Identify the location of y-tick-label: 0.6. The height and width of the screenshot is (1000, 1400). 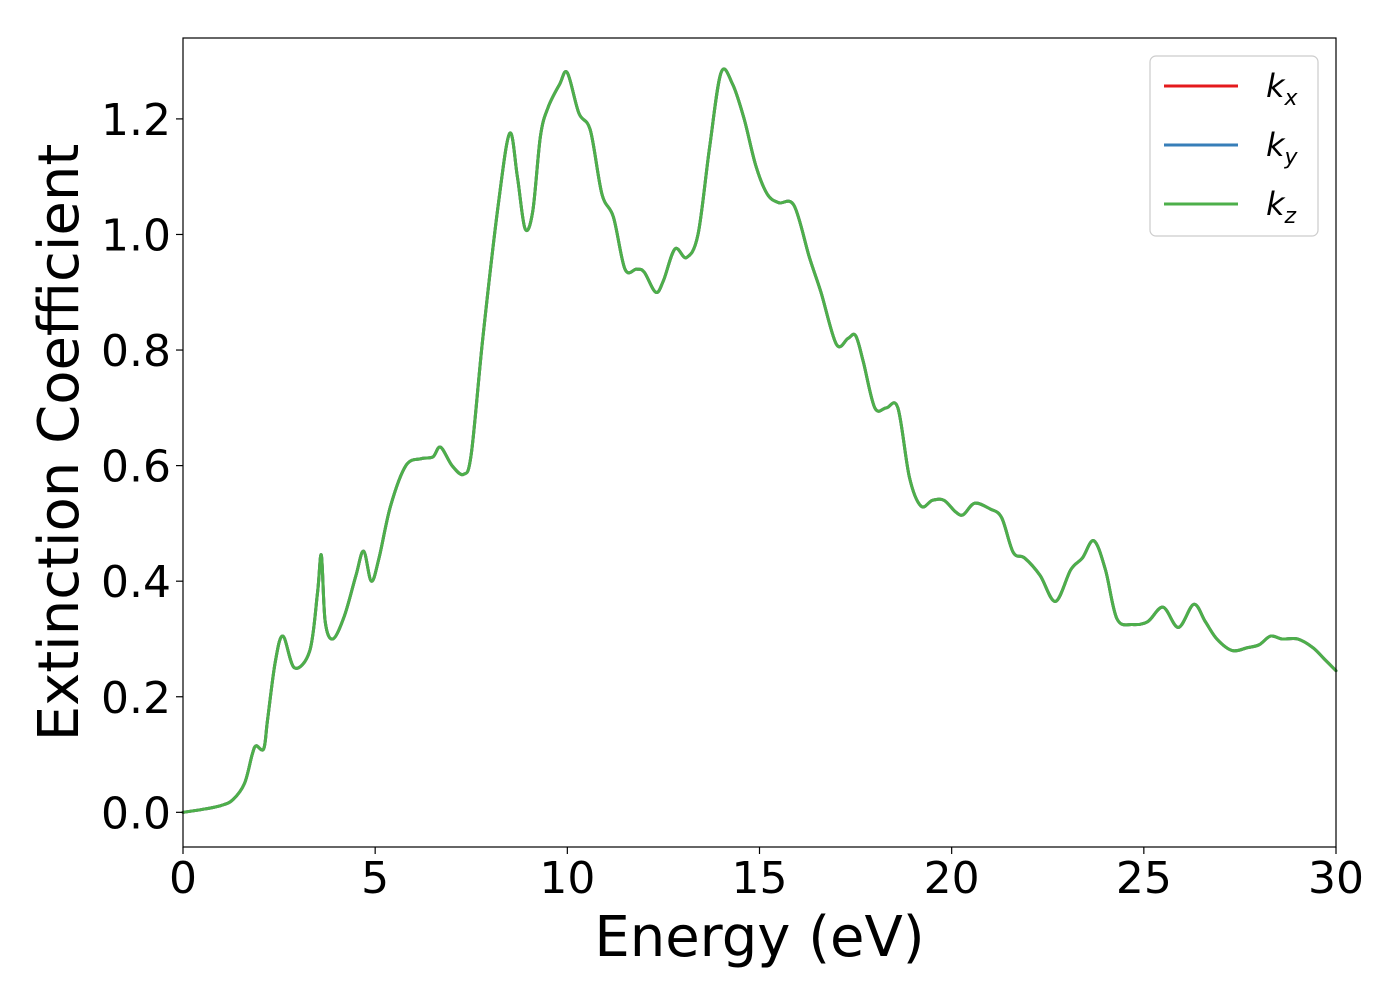
(136, 467).